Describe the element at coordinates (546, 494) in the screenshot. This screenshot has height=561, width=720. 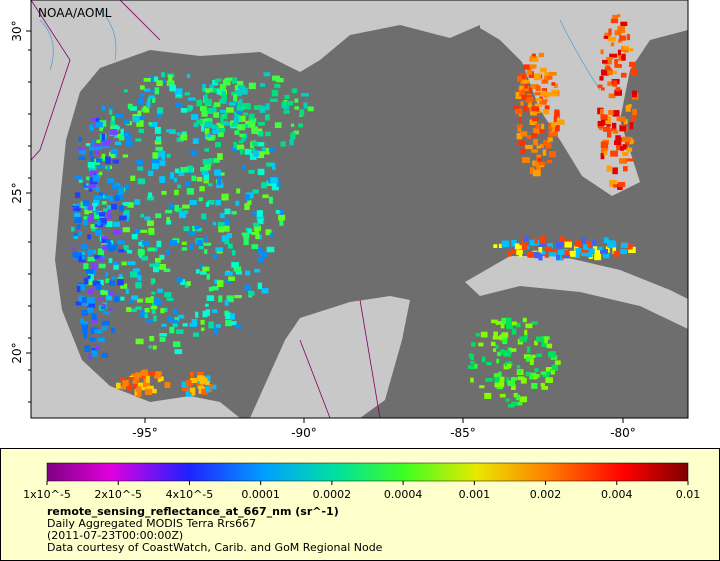
I see `colorbar-label: 0.002` at that location.